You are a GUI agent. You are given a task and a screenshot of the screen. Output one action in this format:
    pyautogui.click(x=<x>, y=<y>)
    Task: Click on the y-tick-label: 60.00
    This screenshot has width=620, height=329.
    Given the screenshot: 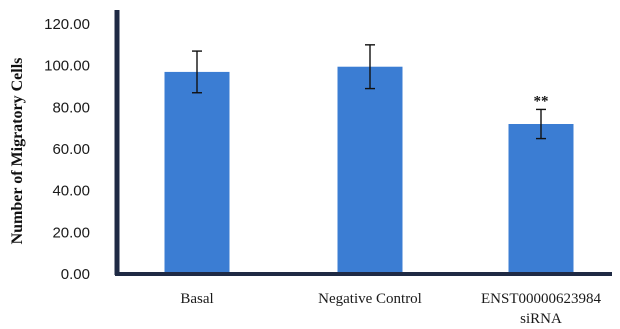 What is the action you would take?
    pyautogui.click(x=71, y=149)
    